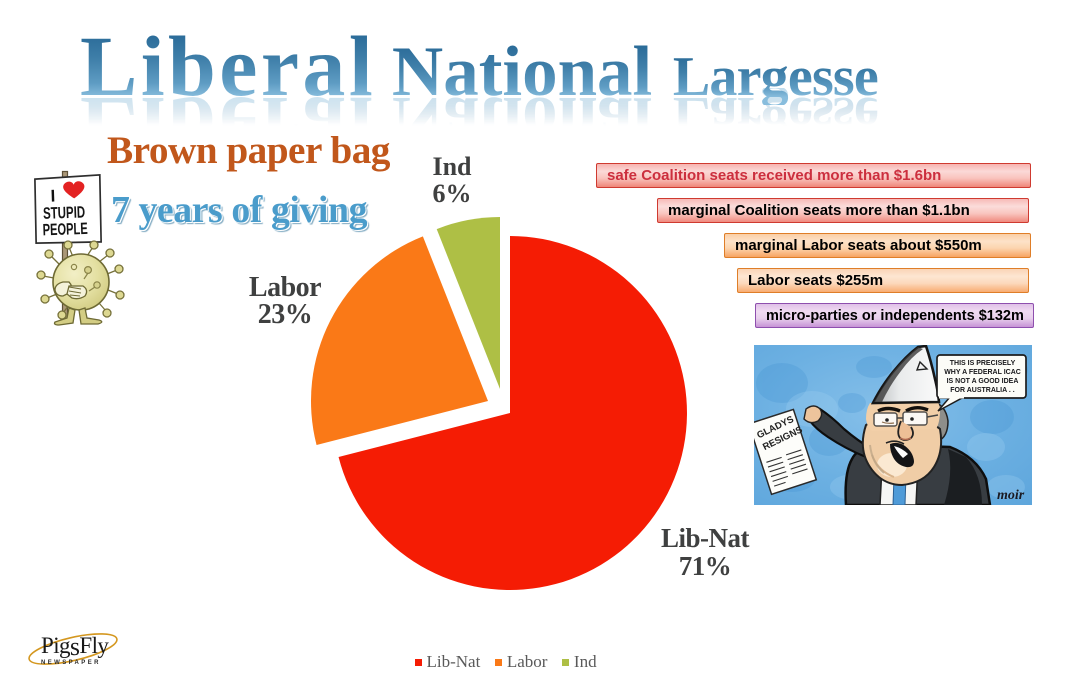 This screenshot has height=682, width=1068. What do you see at coordinates (71, 663) in the screenshot?
I see `svg-text: NEWSPAPER` at bounding box center [71, 663].